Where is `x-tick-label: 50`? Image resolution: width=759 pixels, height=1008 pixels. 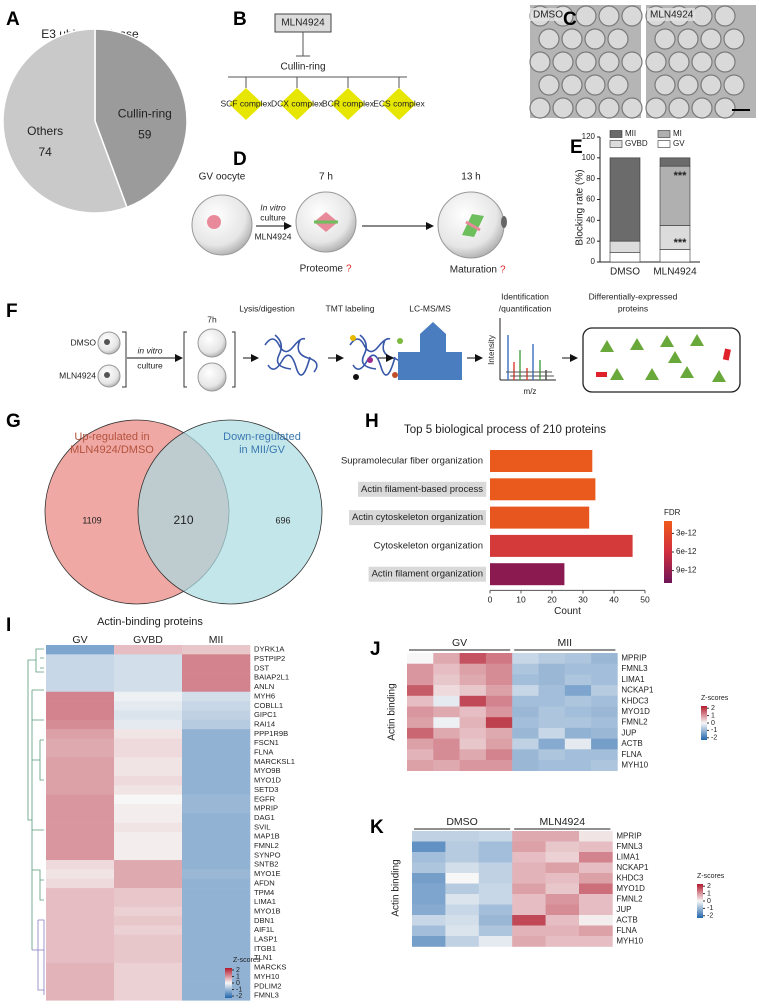
x-tick-label: 50 is located at coordinates (645, 600).